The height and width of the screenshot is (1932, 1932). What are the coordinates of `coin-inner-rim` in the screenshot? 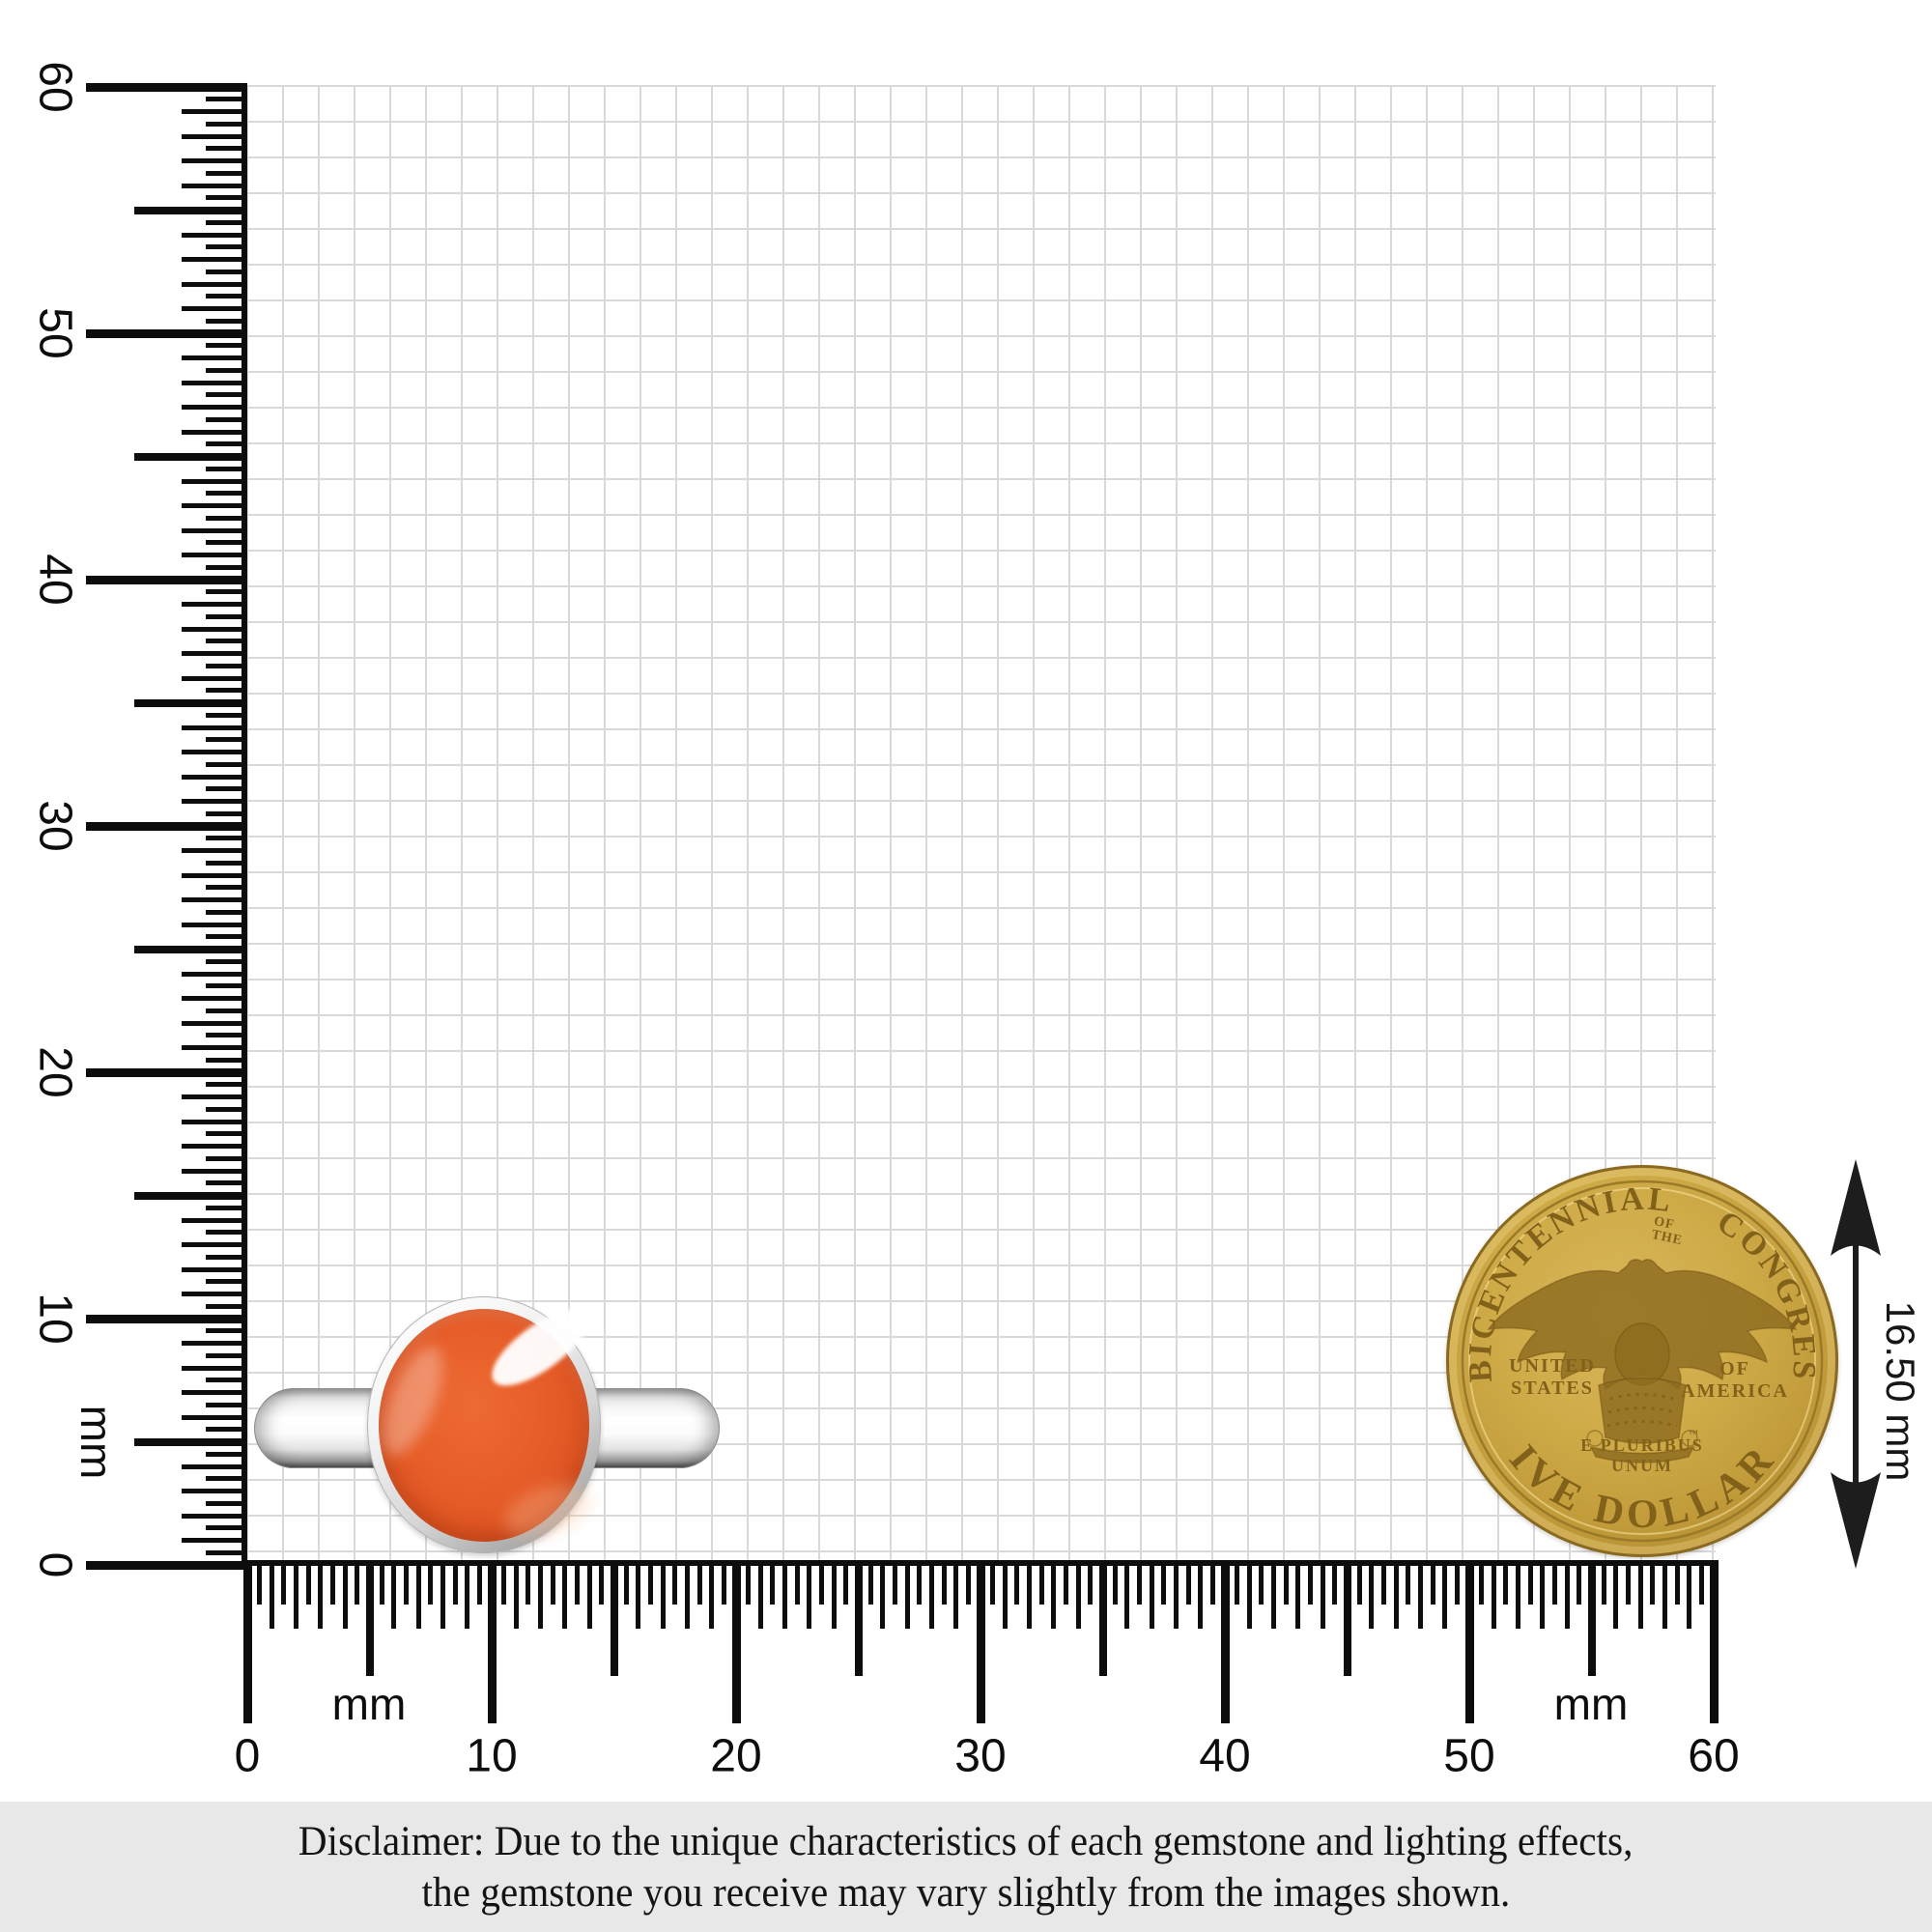 It's located at (1642, 1361).